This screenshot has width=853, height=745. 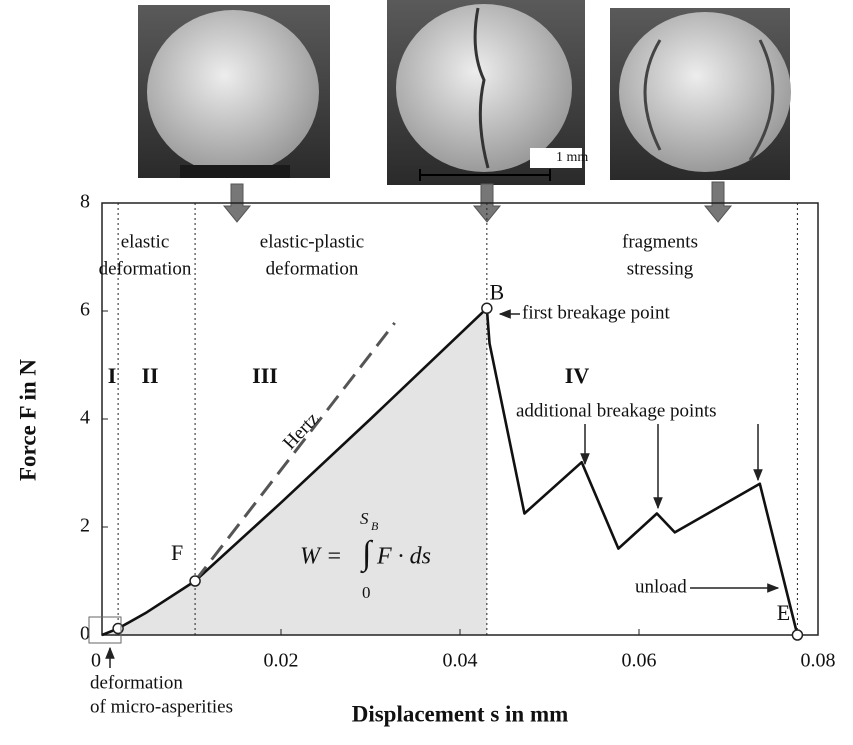 What do you see at coordinates (661, 586) in the screenshot?
I see `annotation: unload` at bounding box center [661, 586].